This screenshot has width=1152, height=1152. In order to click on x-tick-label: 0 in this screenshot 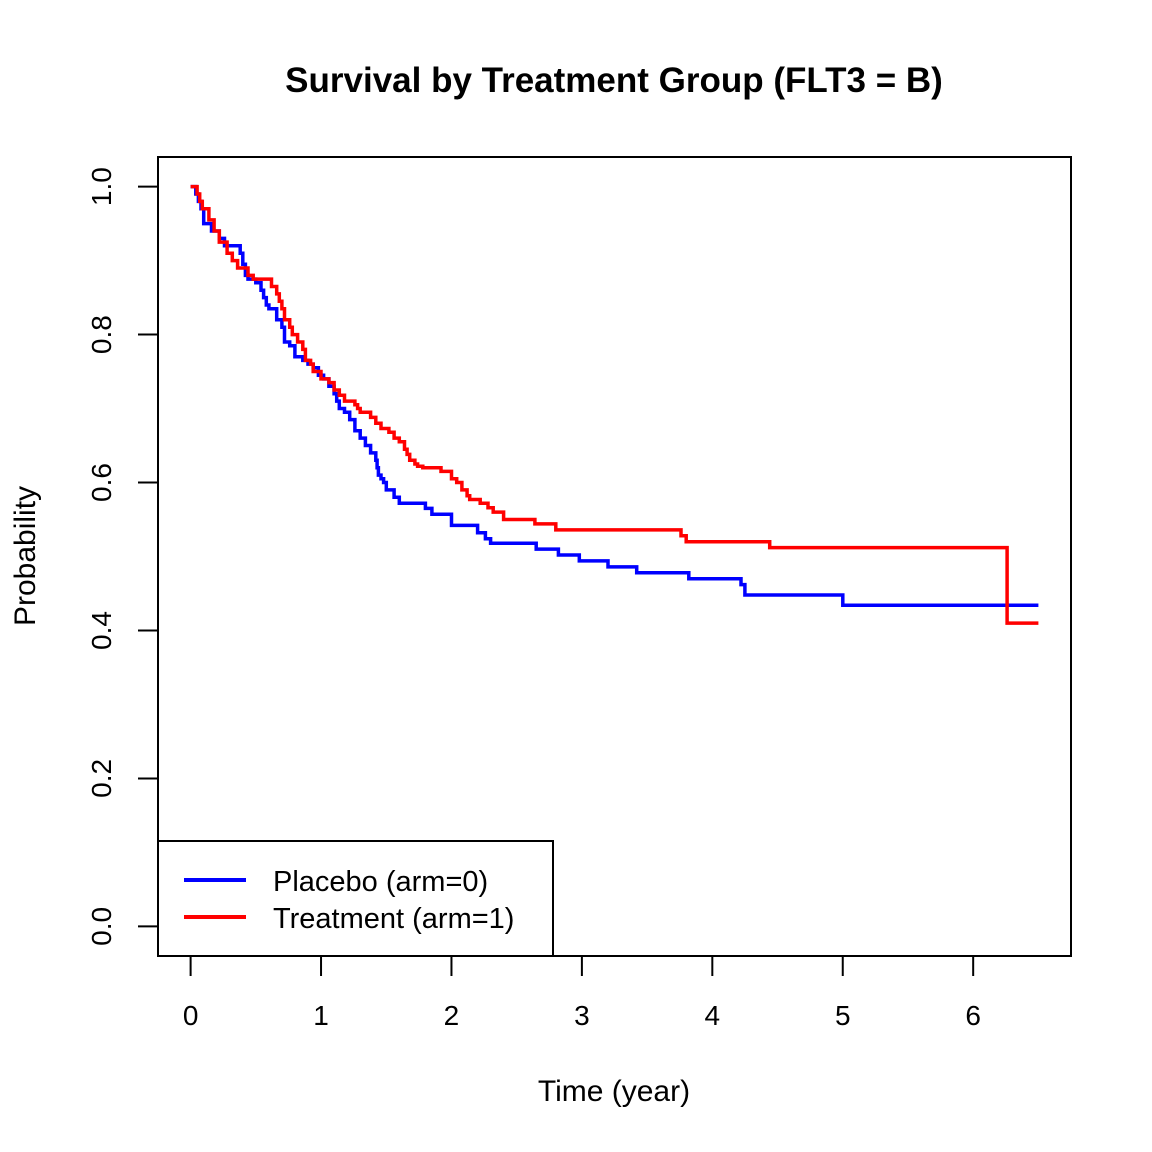, I will do `click(191, 1015)`.